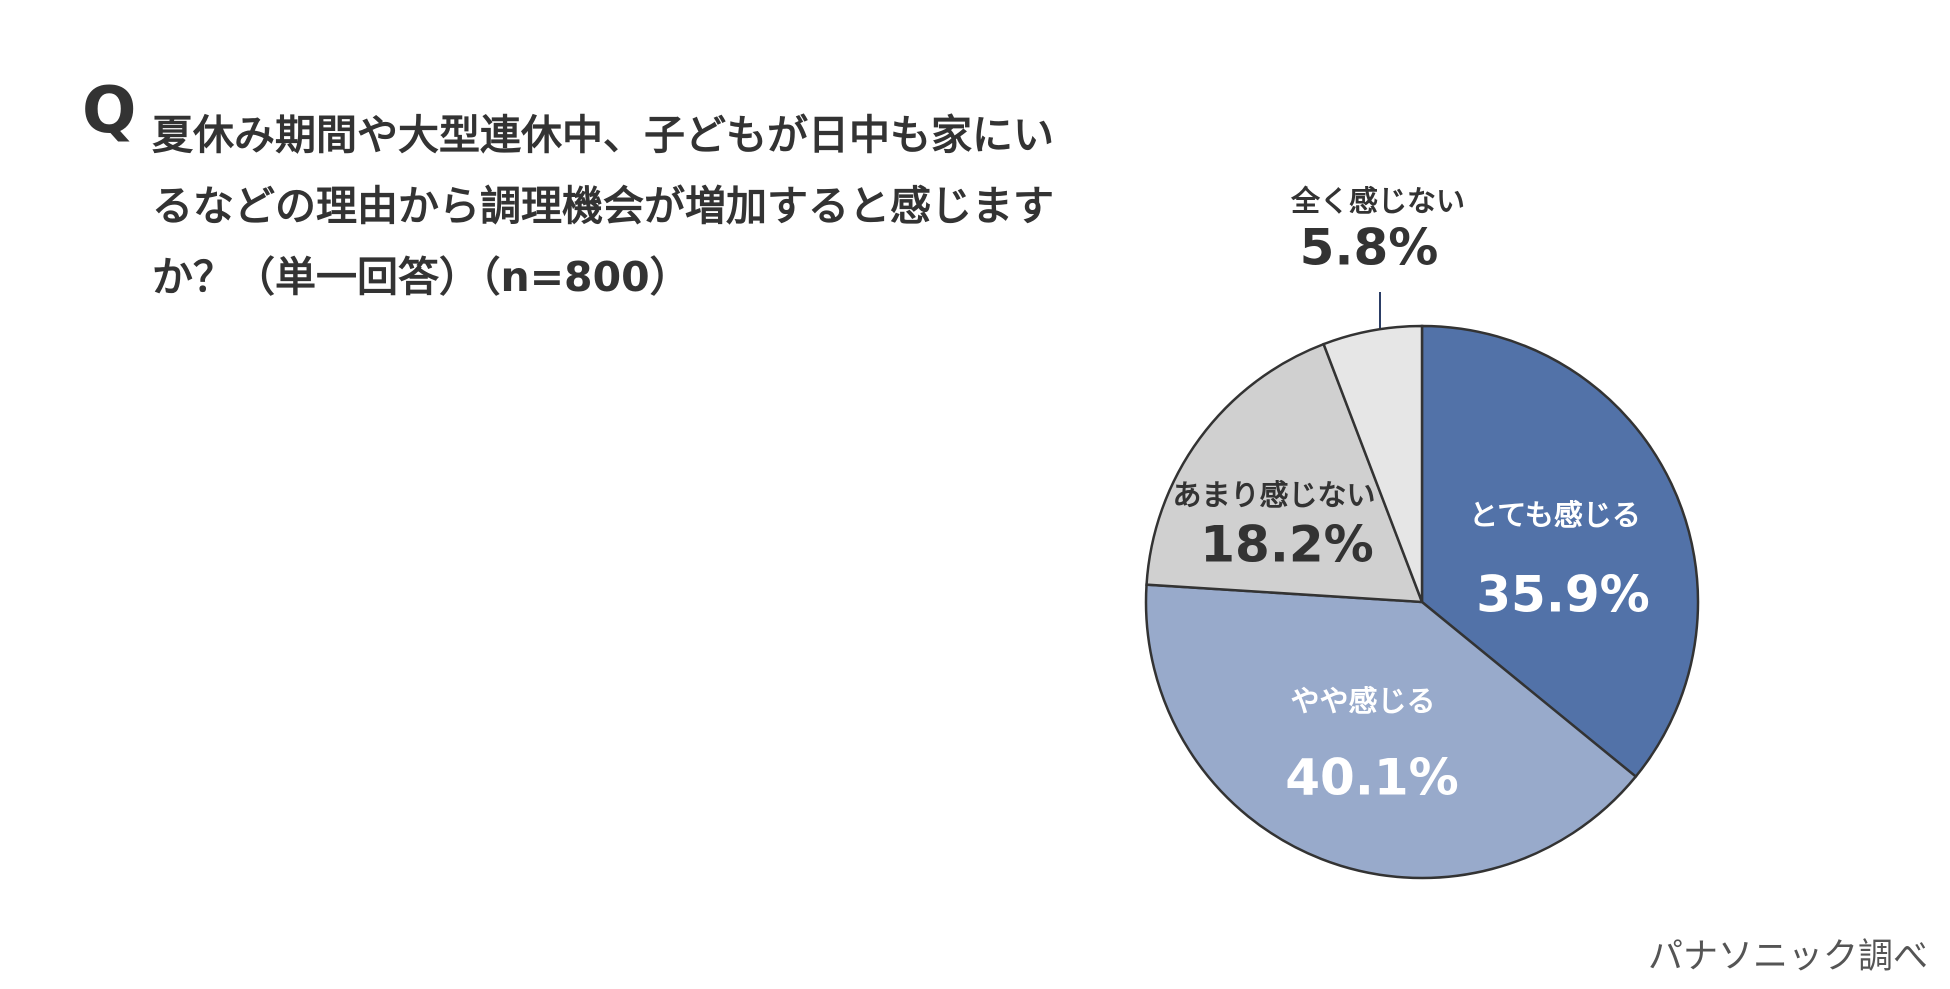 Image resolution: width=1950 pixels, height=989 pixels. I want to click on question-mark: Q, so click(109, 111).